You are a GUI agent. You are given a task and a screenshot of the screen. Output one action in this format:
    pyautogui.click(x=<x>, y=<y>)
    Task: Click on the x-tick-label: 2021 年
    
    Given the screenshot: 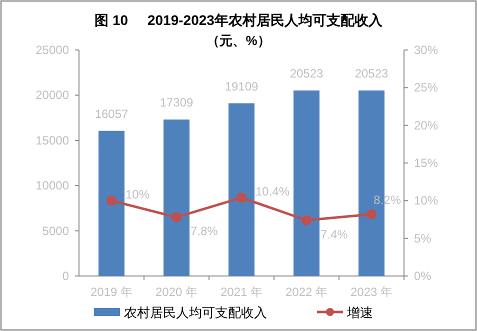 What is the action you would take?
    pyautogui.click(x=241, y=292)
    